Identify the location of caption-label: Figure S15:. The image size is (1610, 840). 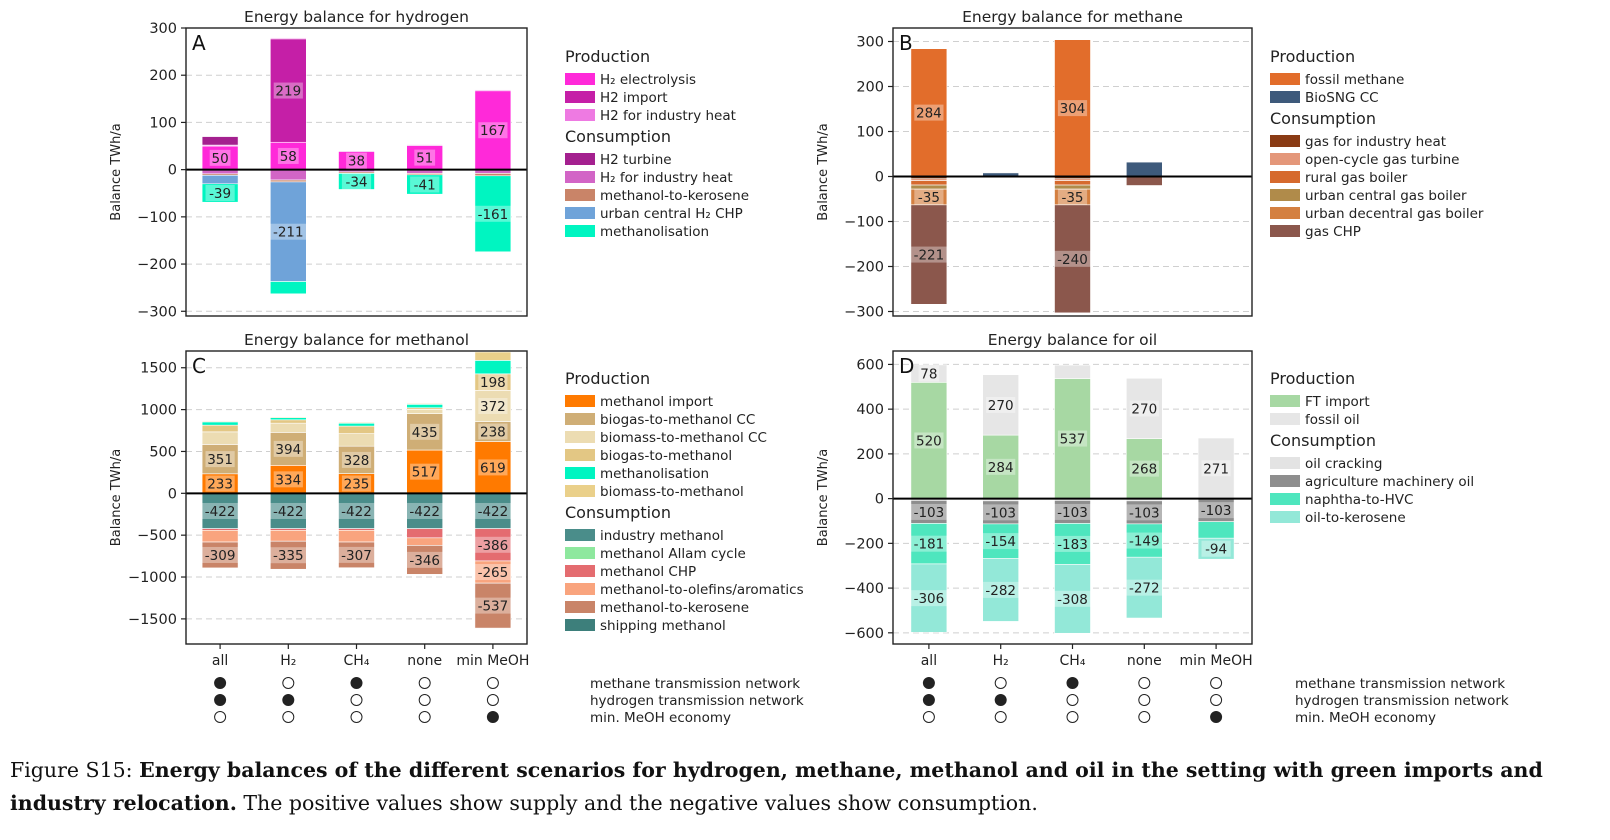
(71, 770).